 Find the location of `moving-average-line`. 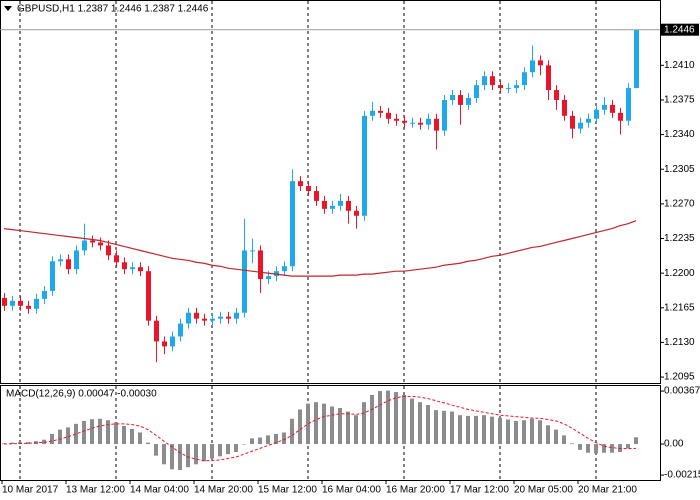

moving-average-line is located at coordinates (320, 248).